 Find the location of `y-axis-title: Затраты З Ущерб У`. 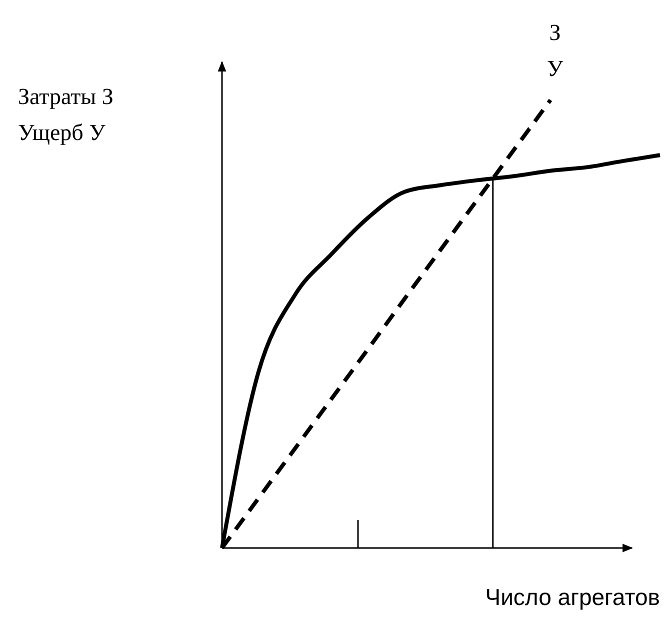

y-axis-title: Затраты З Ущерб У is located at coordinates (66, 114).